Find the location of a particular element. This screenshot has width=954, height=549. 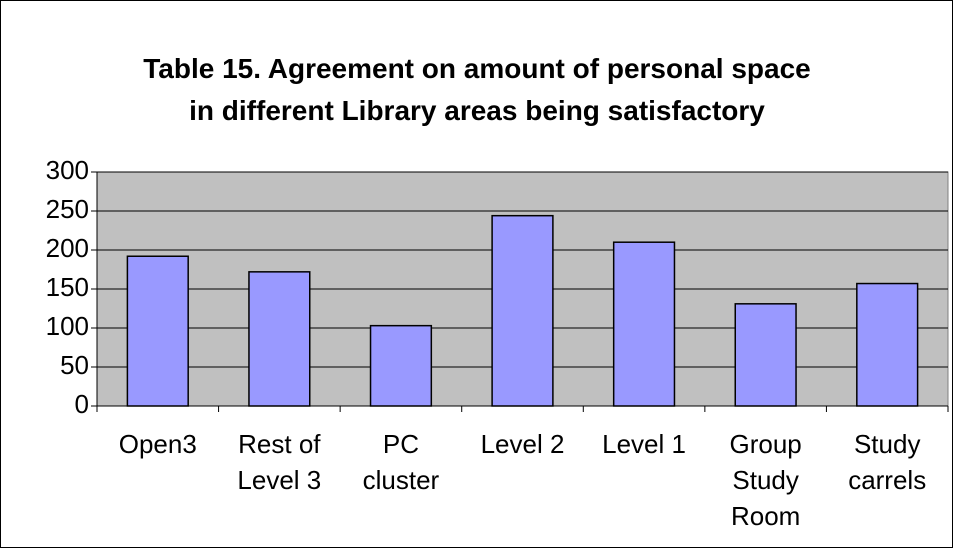

y-tick-label: 300 is located at coordinates (67, 170).